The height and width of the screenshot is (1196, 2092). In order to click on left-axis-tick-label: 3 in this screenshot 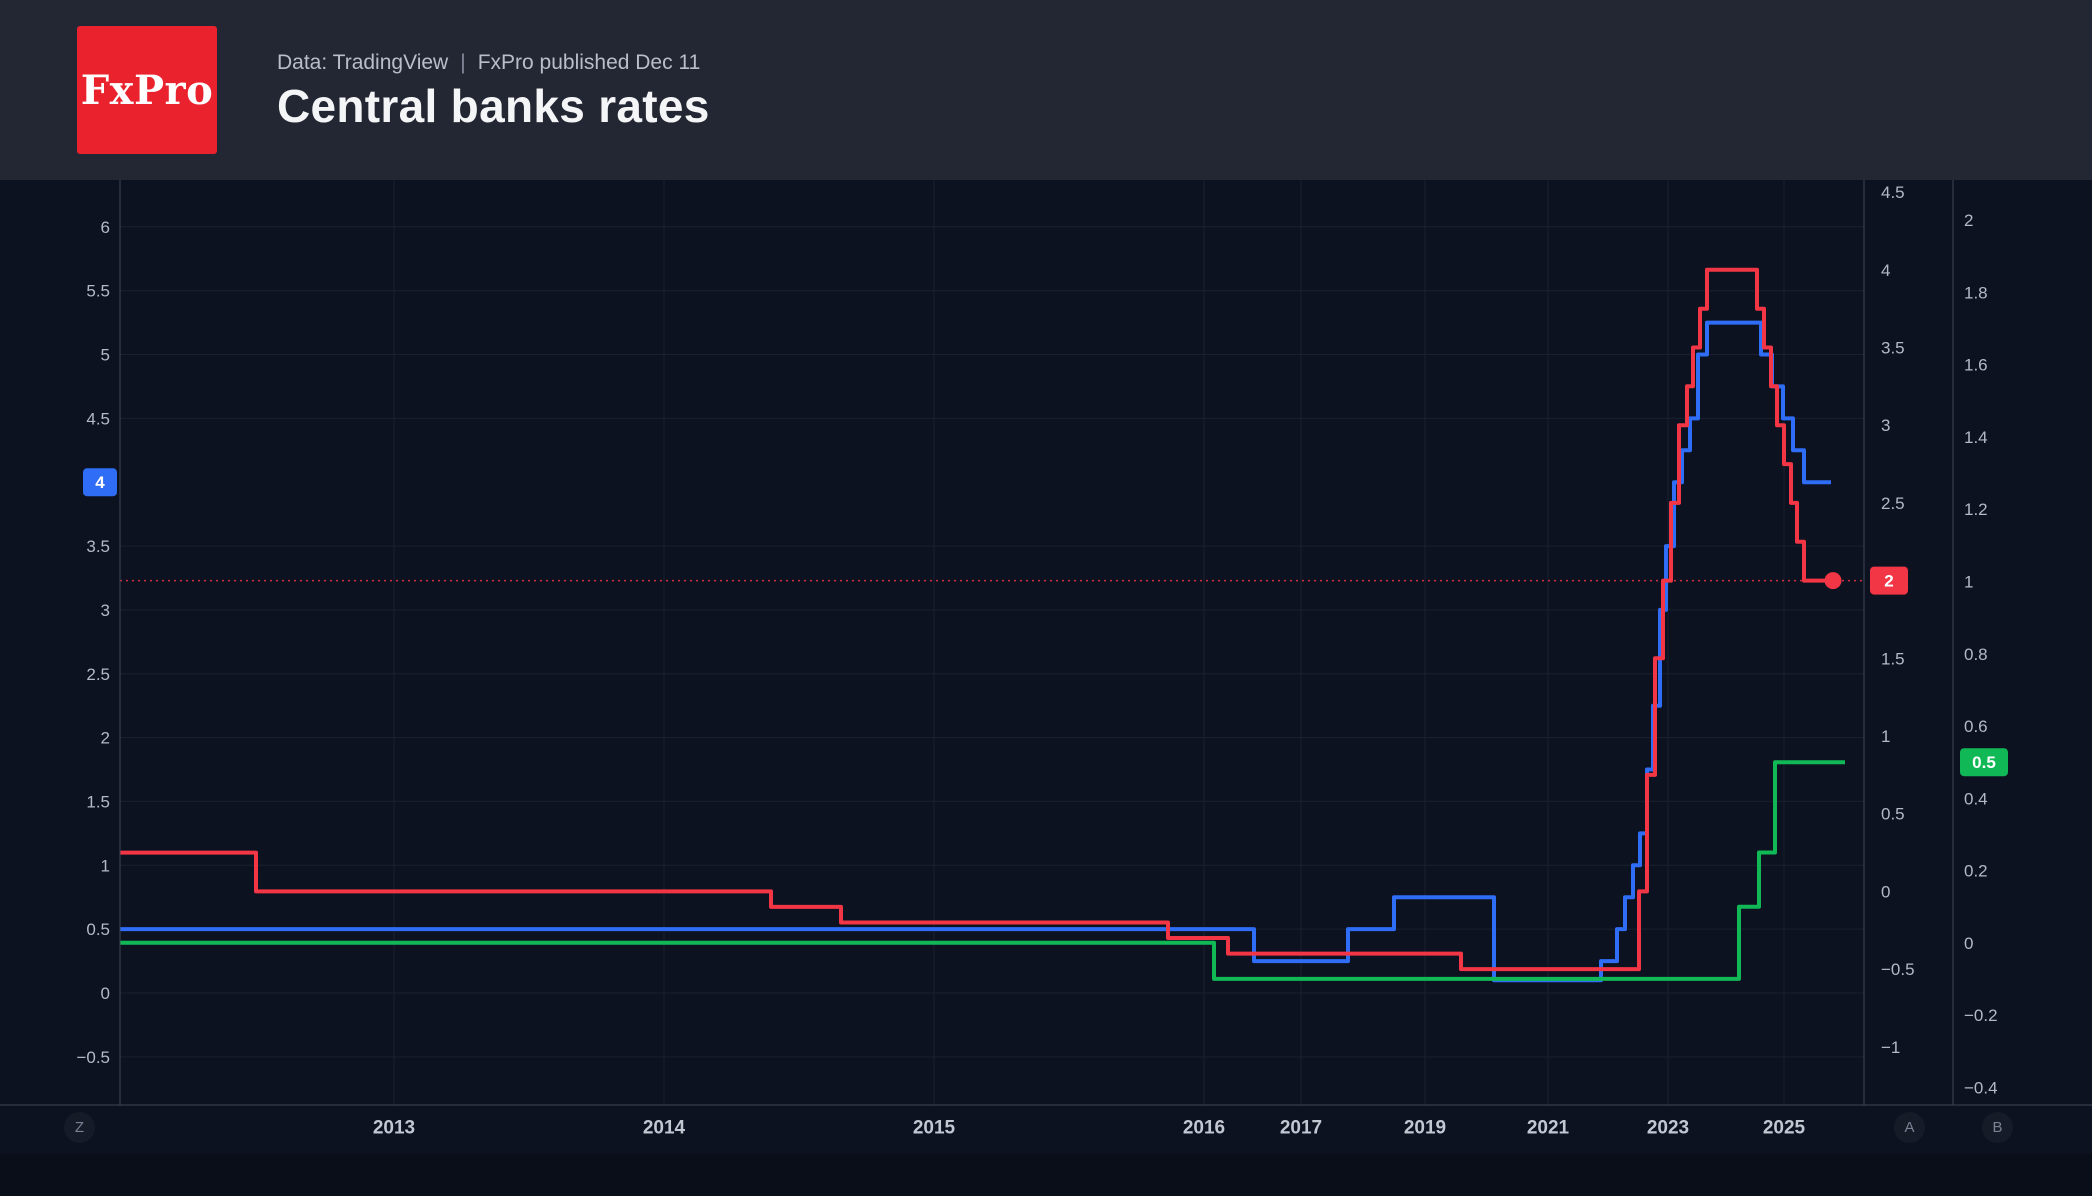, I will do `click(105, 610)`.